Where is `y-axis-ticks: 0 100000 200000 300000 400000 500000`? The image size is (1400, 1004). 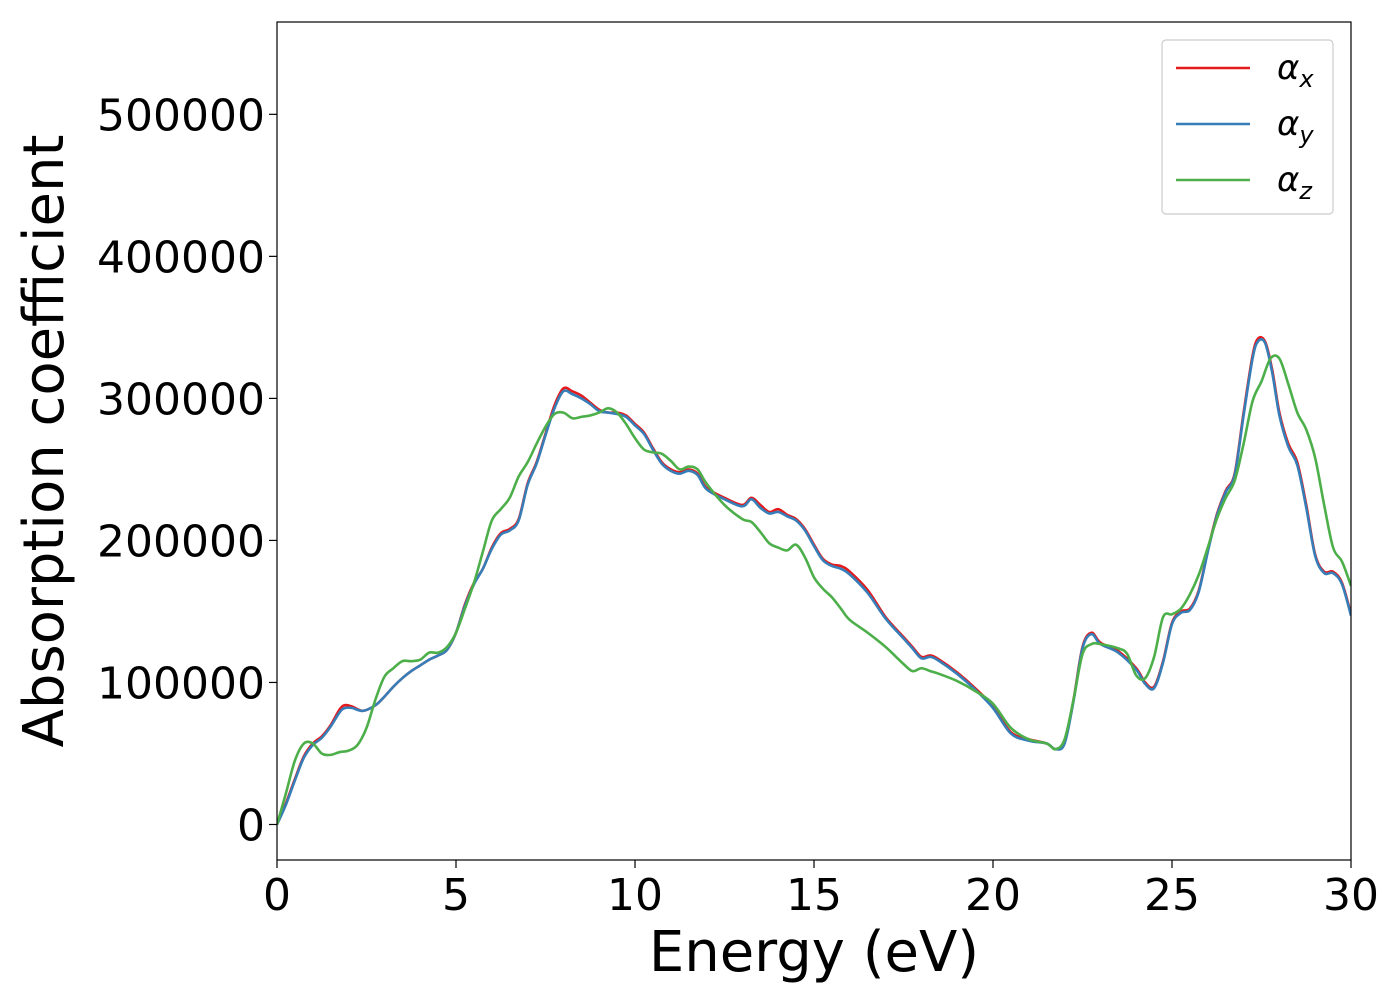 y-axis-ticks: 0 100000 200000 300000 400000 500000 is located at coordinates (187, 470).